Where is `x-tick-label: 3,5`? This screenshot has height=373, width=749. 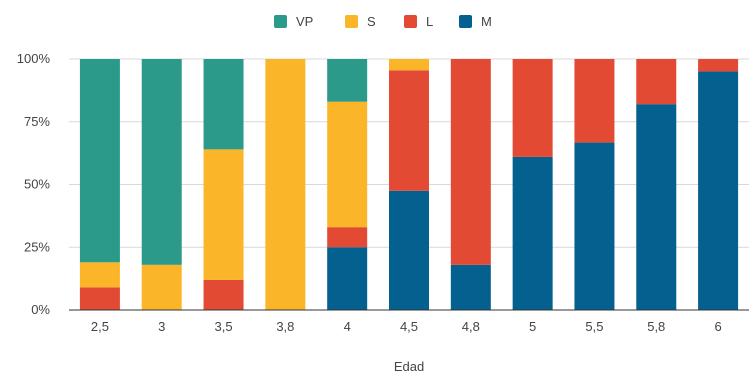
x-tick-label: 3,5 is located at coordinates (224, 326).